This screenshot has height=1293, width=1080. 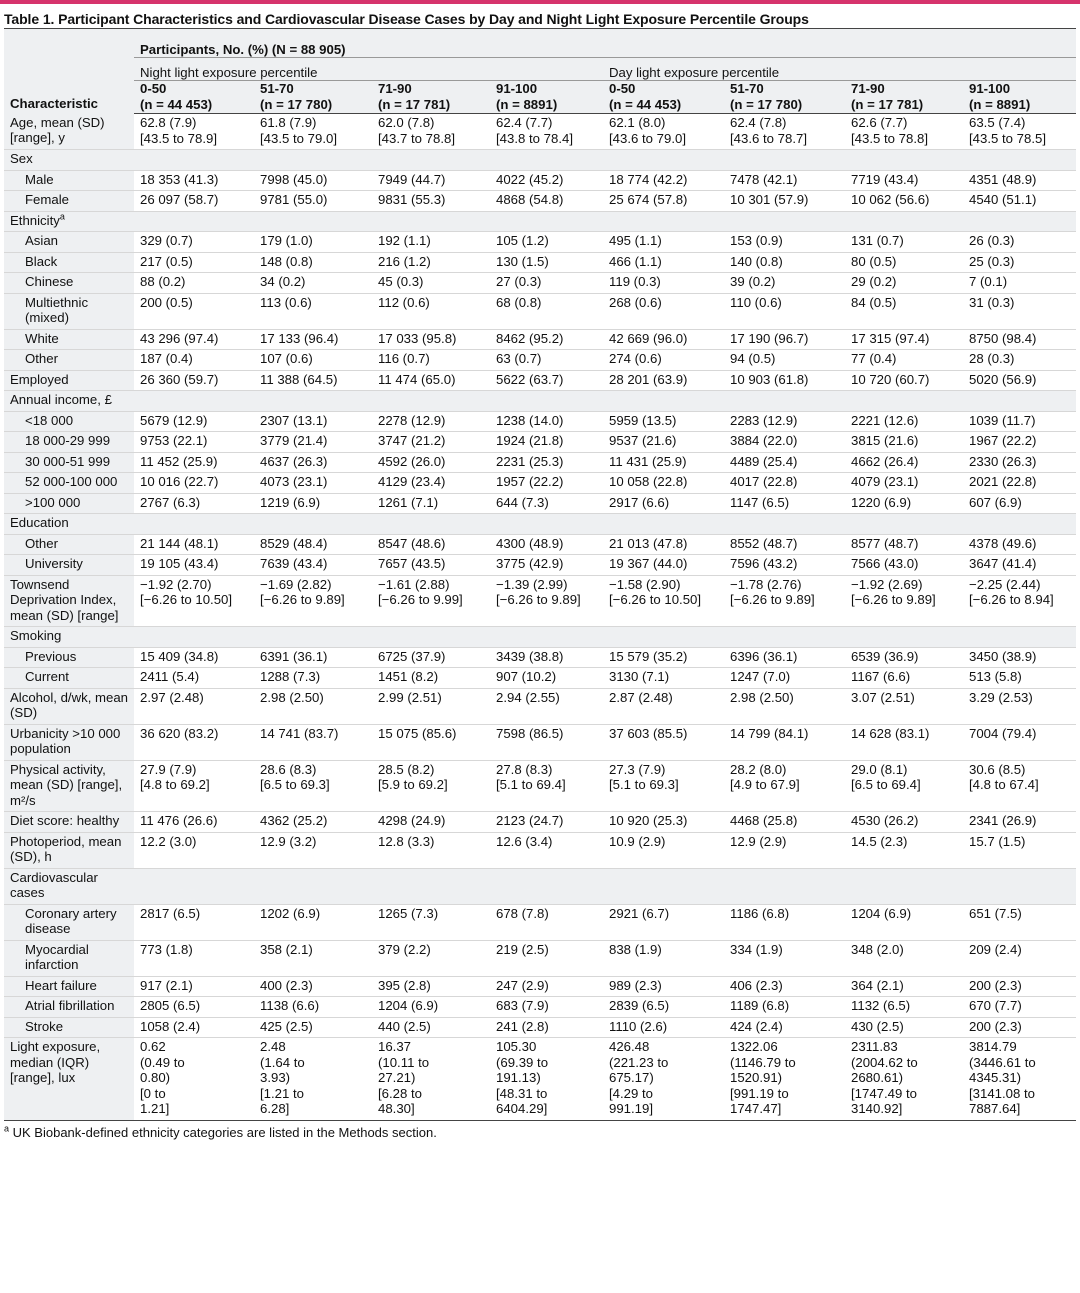 I want to click on value-cell: 1138 (6.6), so click(x=313, y=1007).